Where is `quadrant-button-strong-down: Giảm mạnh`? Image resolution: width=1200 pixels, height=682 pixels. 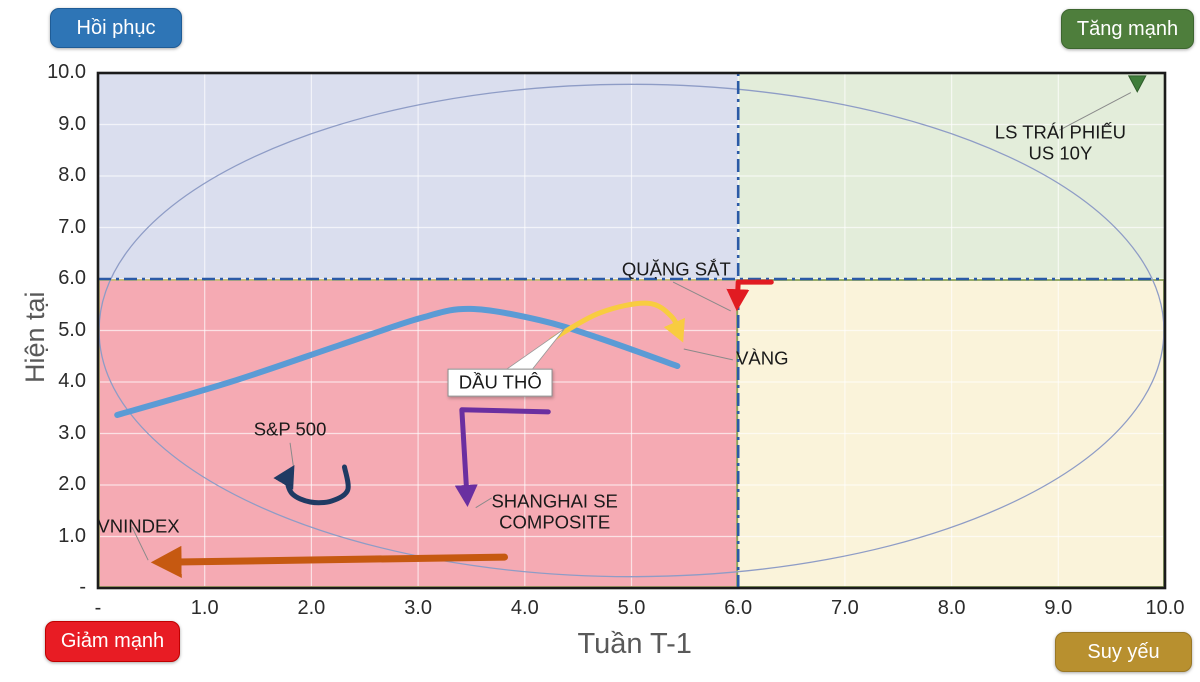
quadrant-button-strong-down: Giảm mạnh is located at coordinates (112, 641).